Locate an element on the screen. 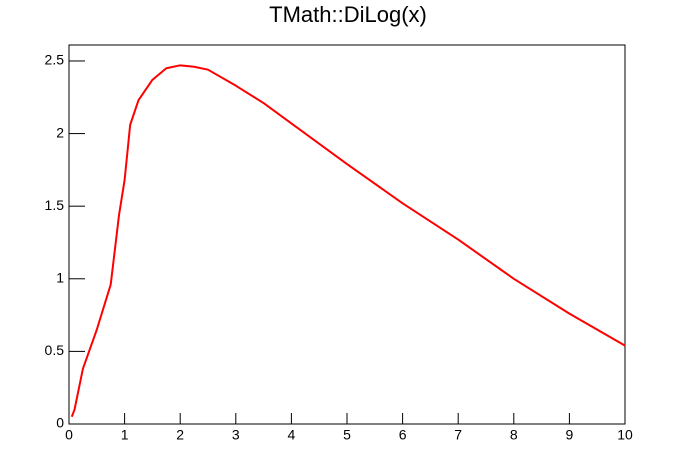  x-tick-label: 3 is located at coordinates (236, 435).